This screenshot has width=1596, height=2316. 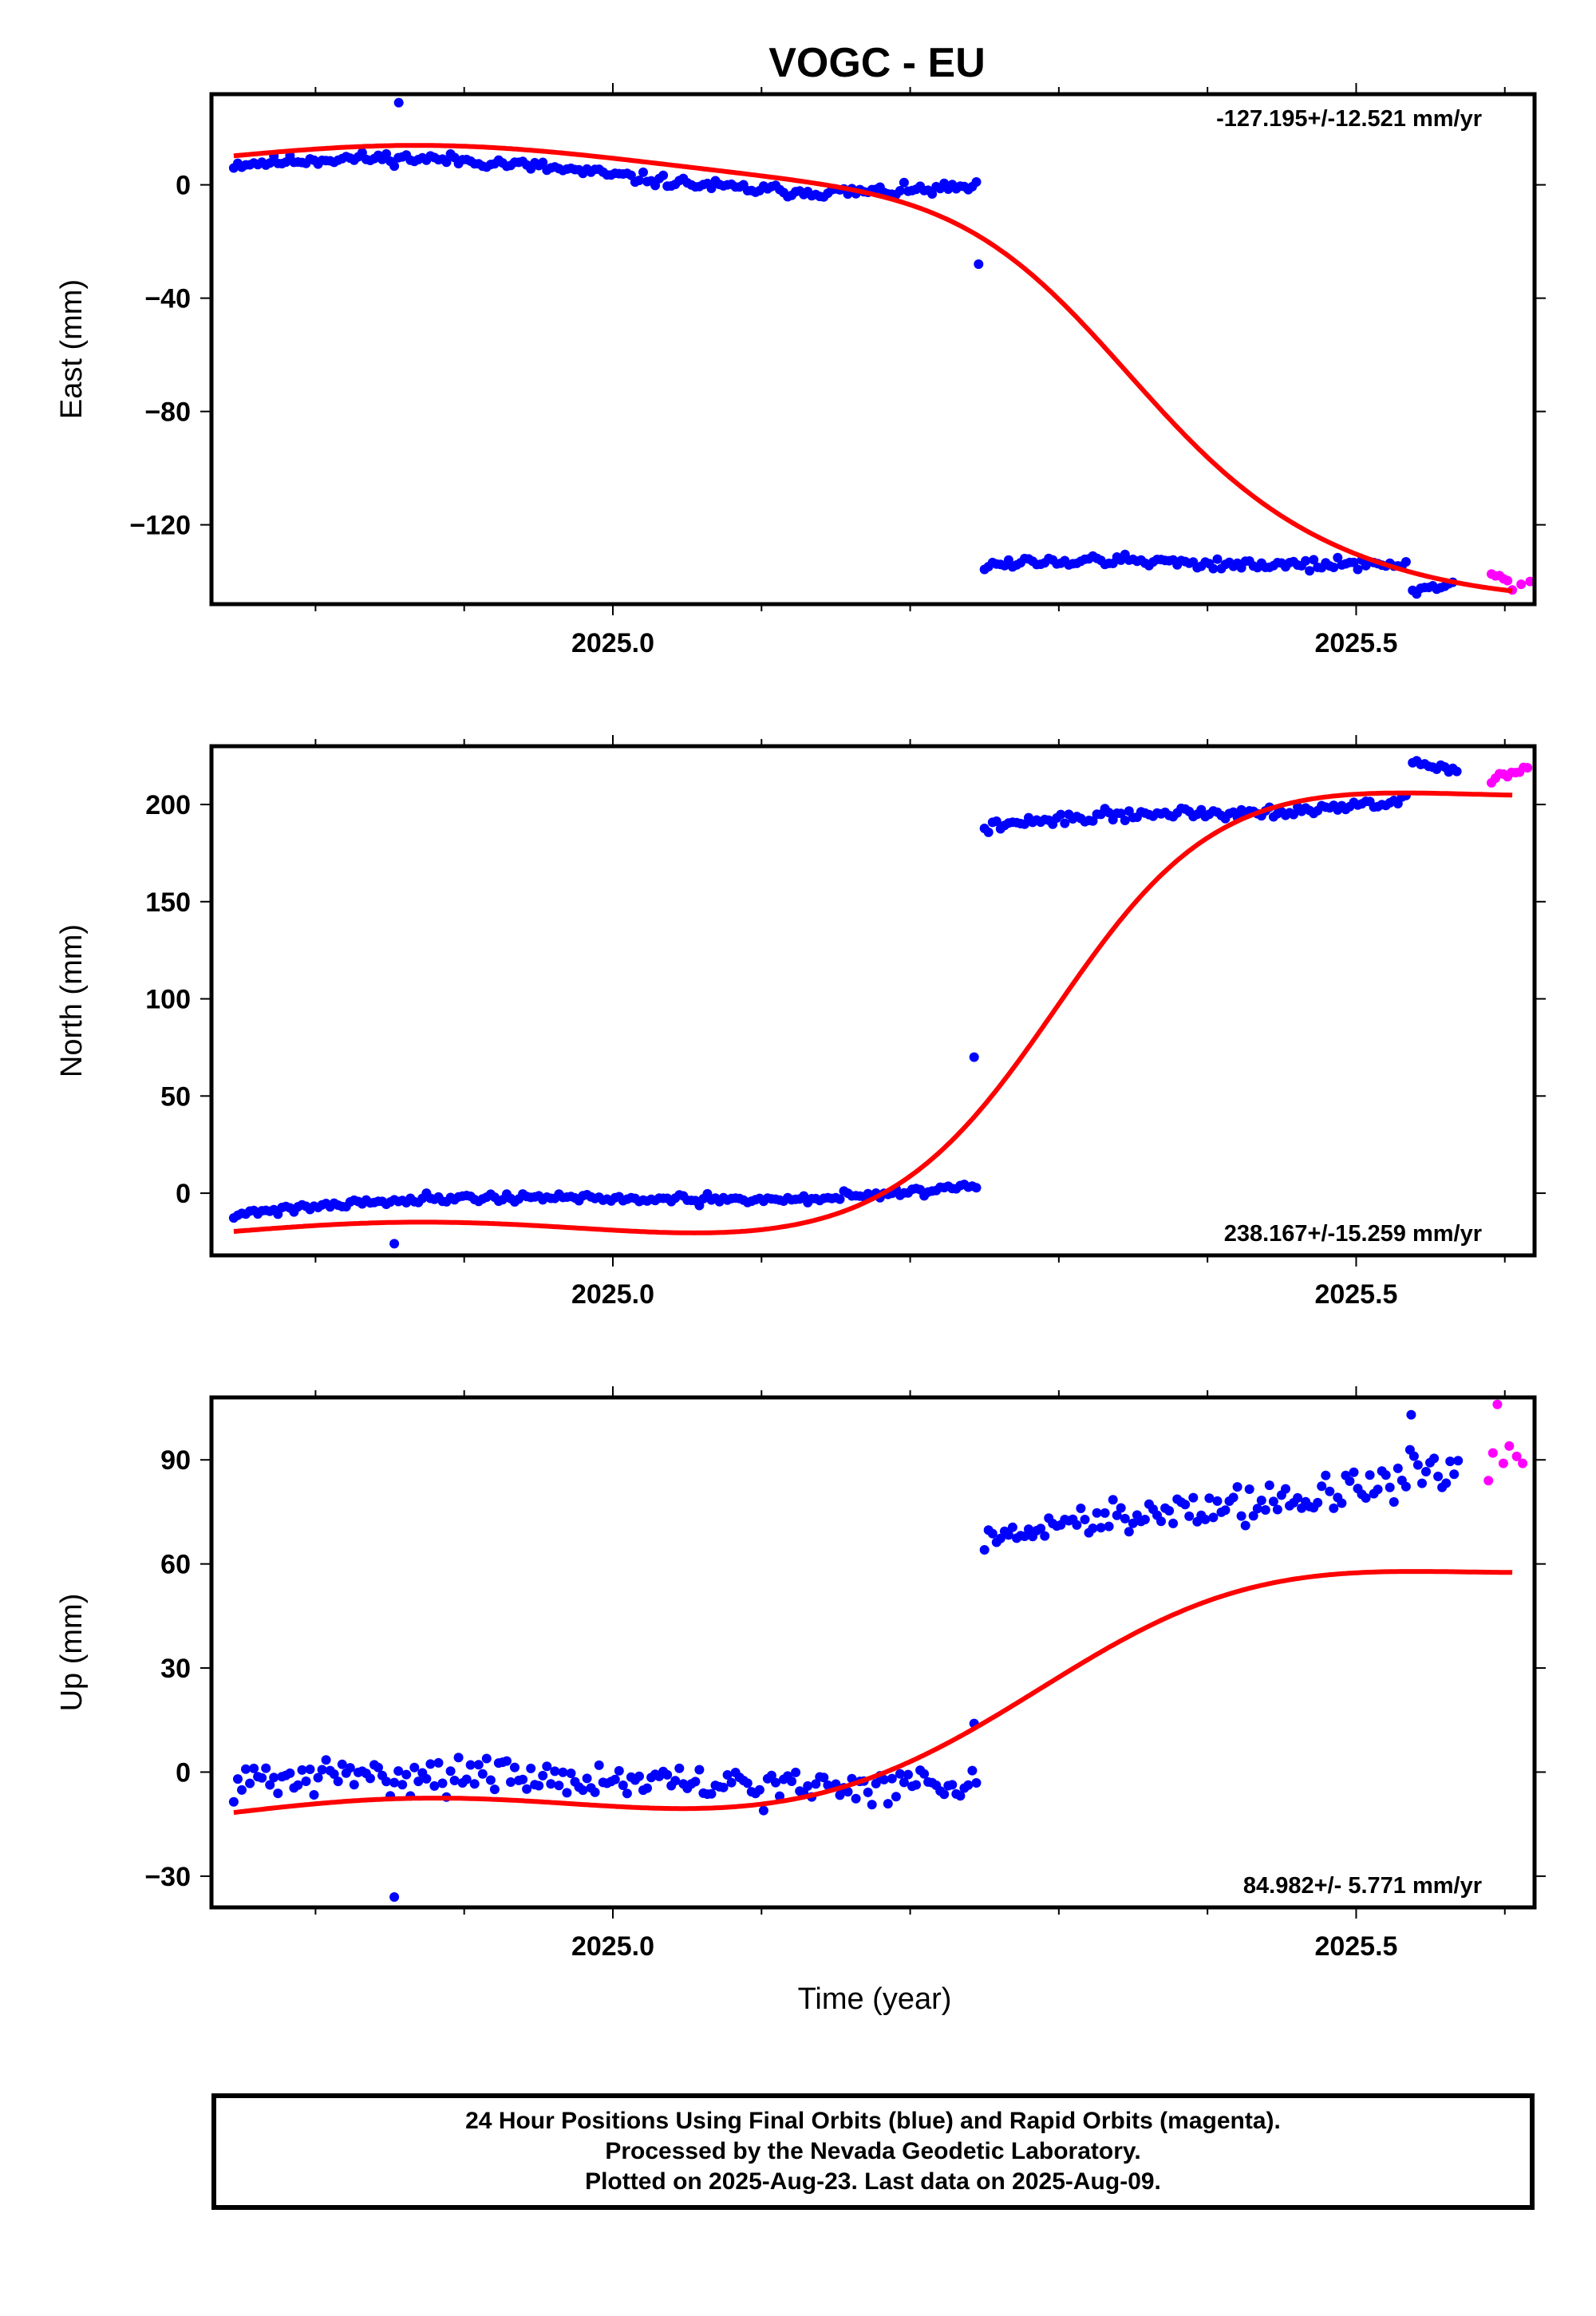 What do you see at coordinates (183, 1194) in the screenshot?
I see `y-tick-label: 0` at bounding box center [183, 1194].